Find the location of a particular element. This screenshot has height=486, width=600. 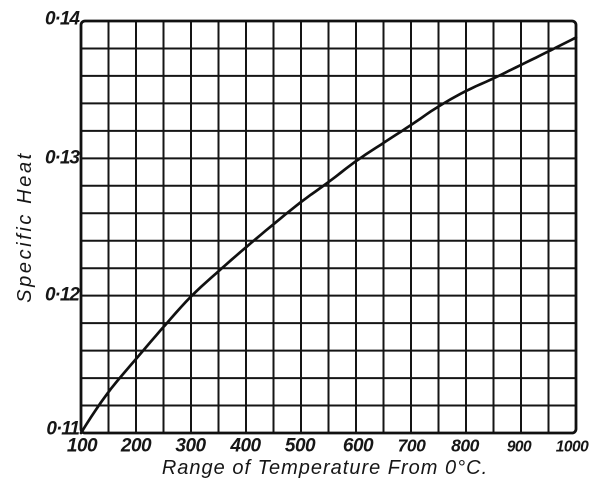

svg-text: 900 is located at coordinates (519, 447).